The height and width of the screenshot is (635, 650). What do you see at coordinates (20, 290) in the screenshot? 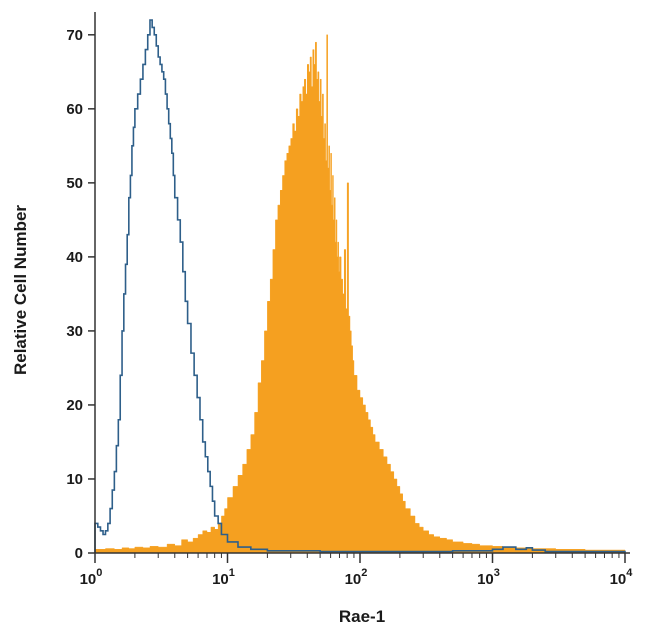
I see `y-axis-title: Relative Cell Number` at bounding box center [20, 290].